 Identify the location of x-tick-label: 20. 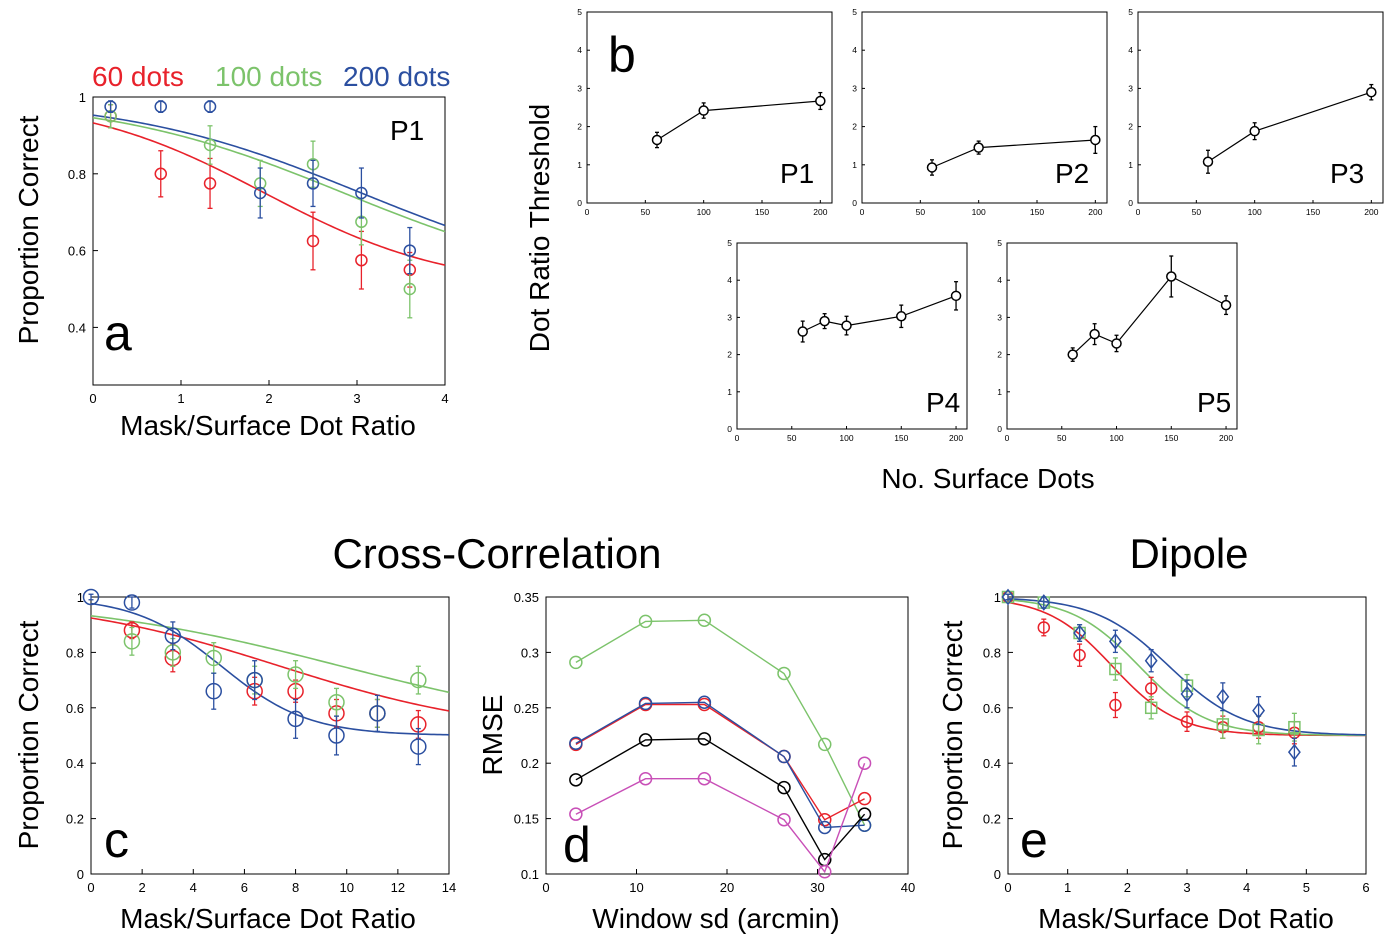
(727, 887).